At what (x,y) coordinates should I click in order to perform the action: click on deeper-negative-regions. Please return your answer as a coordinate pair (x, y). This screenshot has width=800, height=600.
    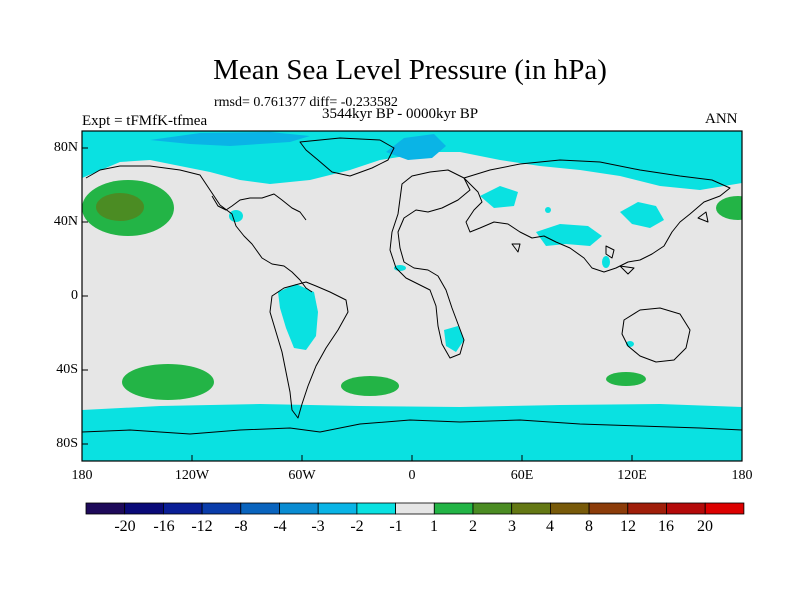
    Looking at the image, I should click on (298, 146).